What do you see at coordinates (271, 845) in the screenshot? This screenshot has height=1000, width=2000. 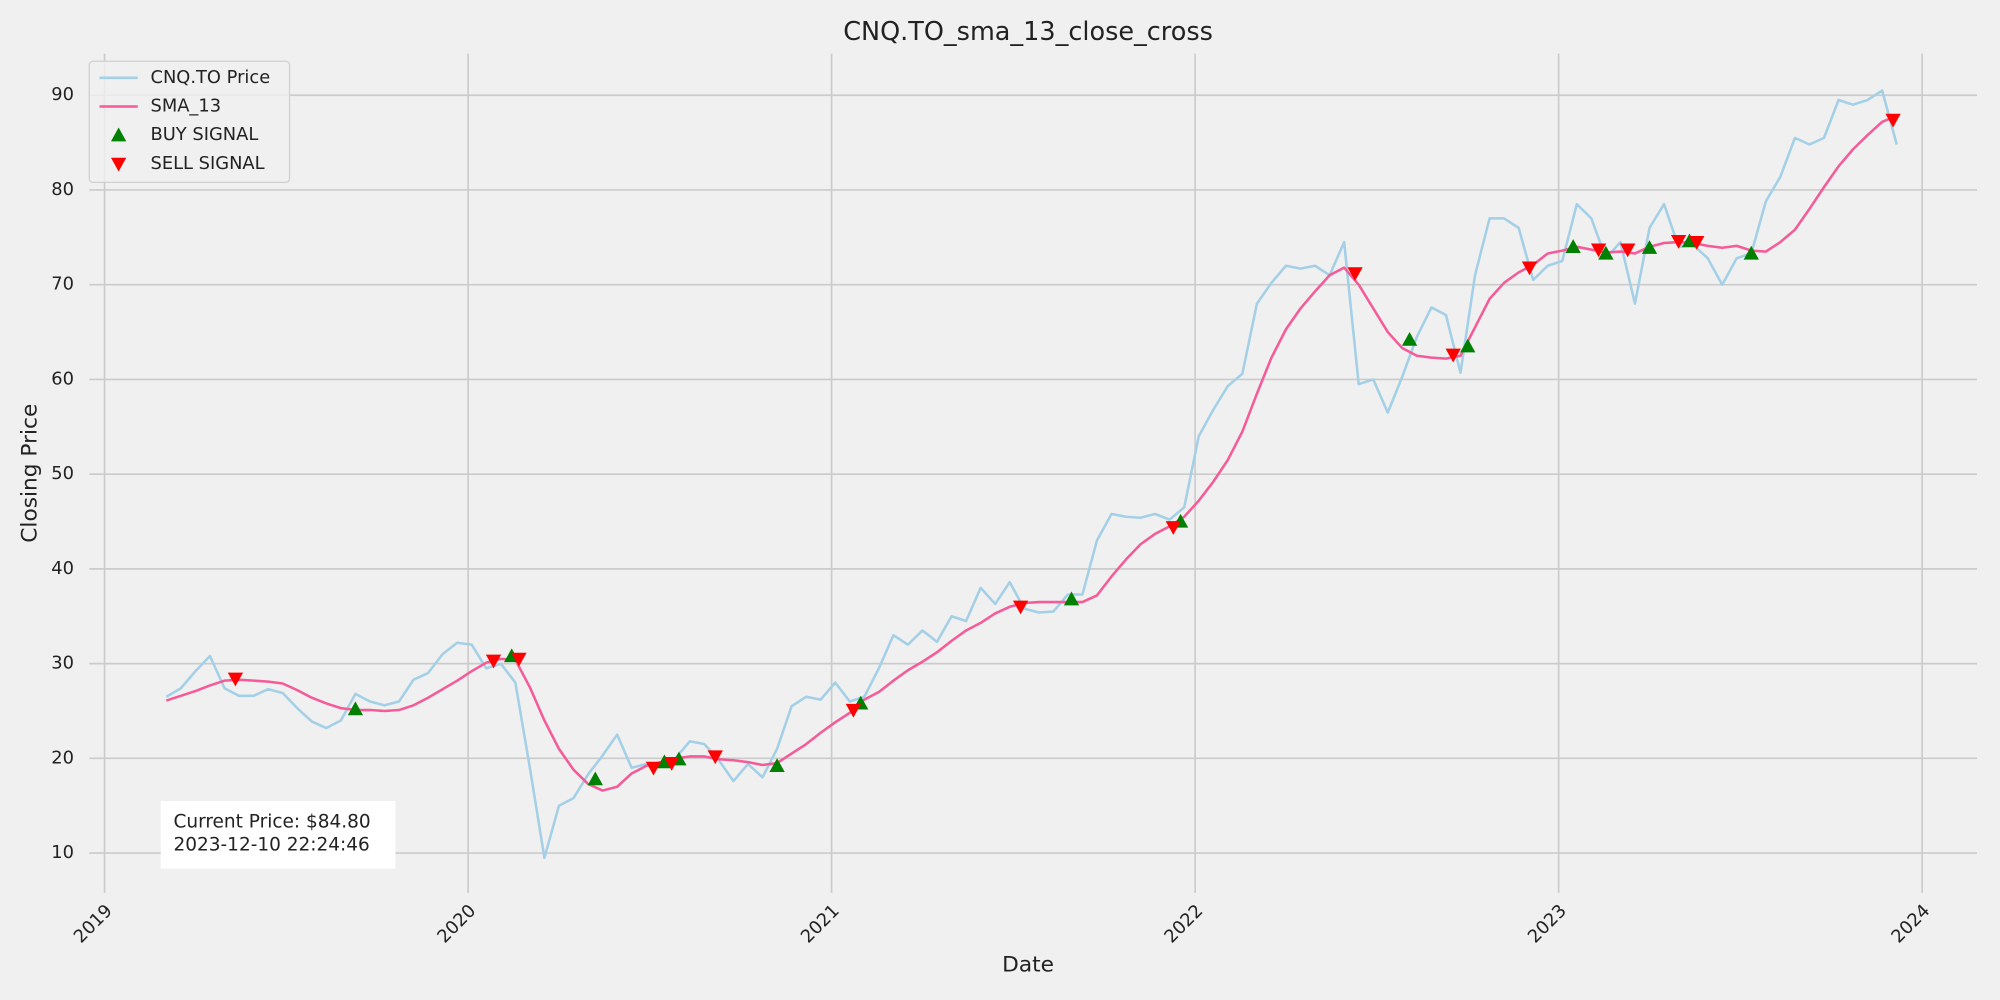 I see `annotation-text: 2023-12-10 22:24:46` at bounding box center [271, 845].